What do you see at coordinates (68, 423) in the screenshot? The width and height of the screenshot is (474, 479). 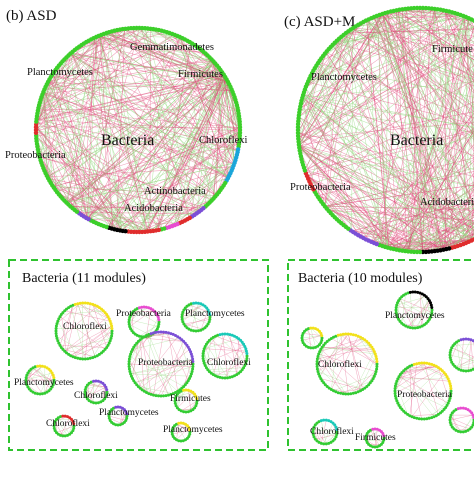 I see `module-label-chloroflexi-4: Chloroflexi` at bounding box center [68, 423].